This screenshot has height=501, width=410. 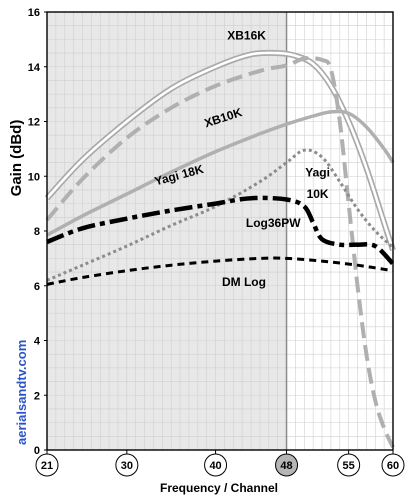 I want to click on y-tick-label: 2, so click(x=37, y=396).